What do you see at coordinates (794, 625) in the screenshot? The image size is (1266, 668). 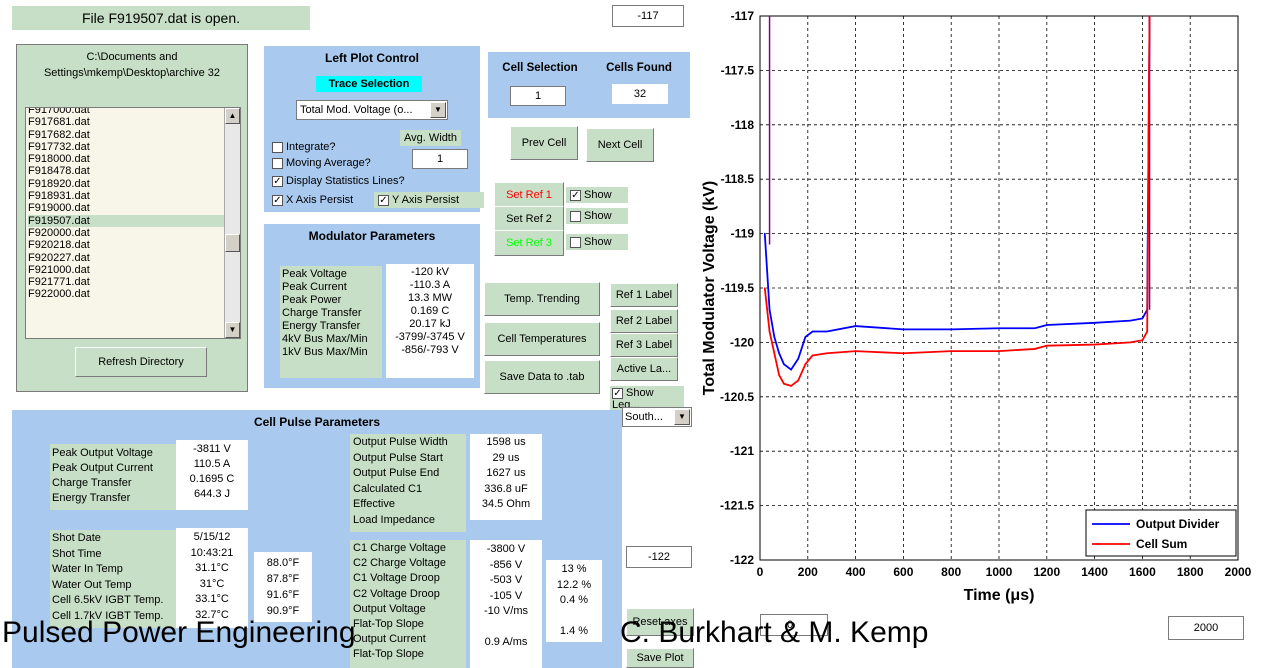 I see `x-min-input: 0` at bounding box center [794, 625].